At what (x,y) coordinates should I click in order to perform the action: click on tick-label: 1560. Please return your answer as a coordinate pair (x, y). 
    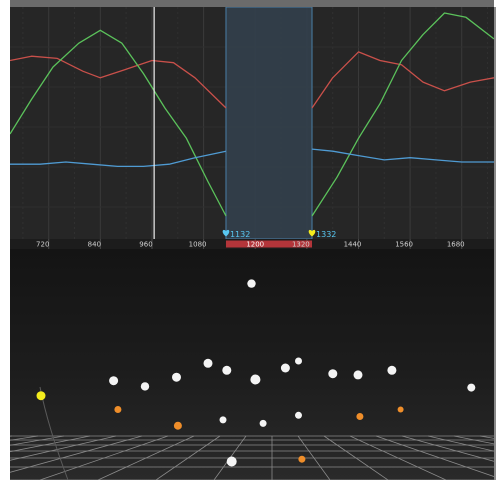
    Looking at the image, I should click on (404, 245).